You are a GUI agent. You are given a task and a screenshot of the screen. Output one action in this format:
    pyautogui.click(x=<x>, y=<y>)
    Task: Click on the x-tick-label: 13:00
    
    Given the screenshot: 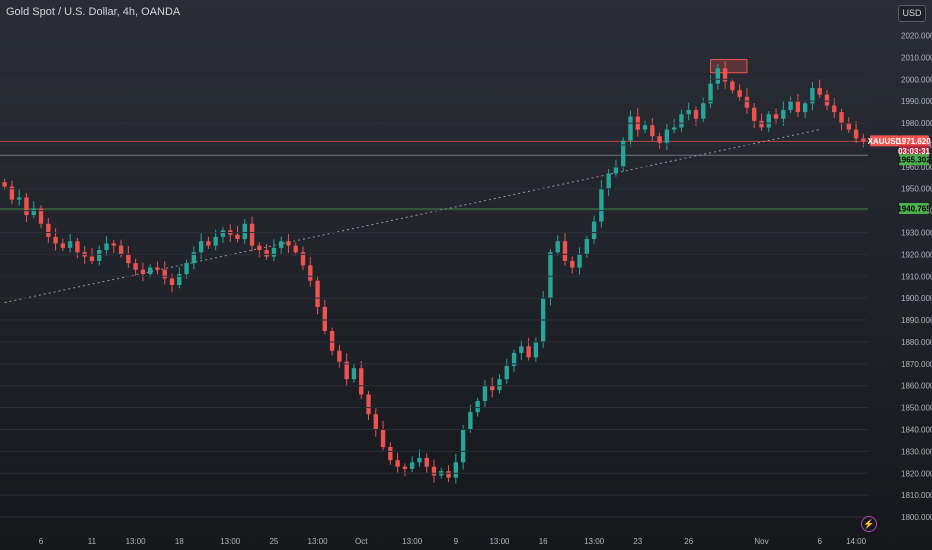 What is the action you would take?
    pyautogui.click(x=136, y=541)
    